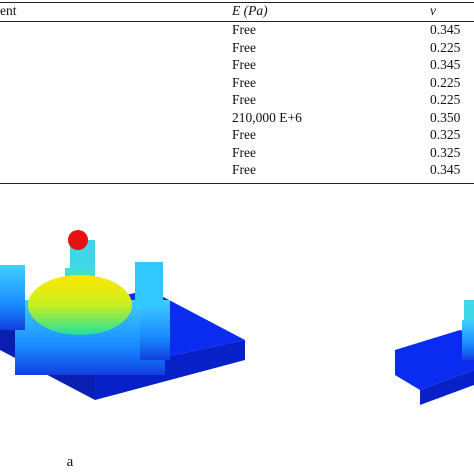  I want to click on building, so click(468, 340).